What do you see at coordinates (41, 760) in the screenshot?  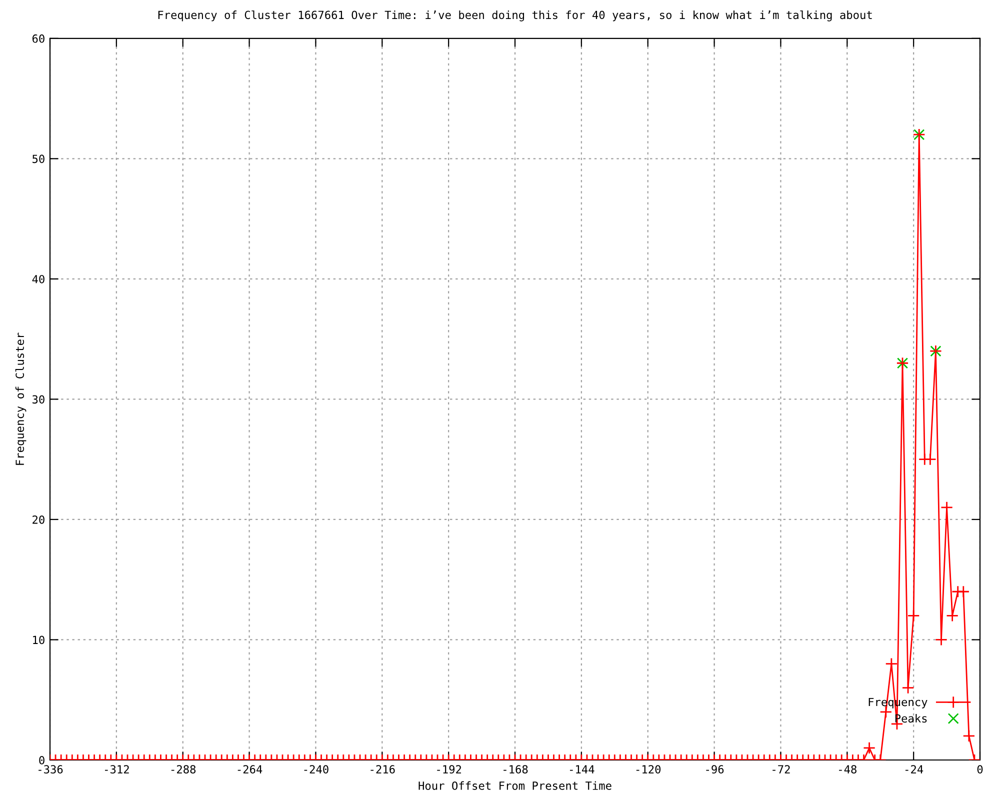 I see `y-tick-label: 0` at bounding box center [41, 760].